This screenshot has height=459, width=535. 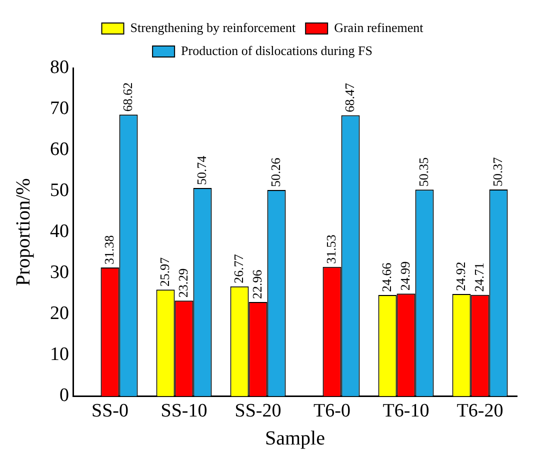 I want to click on data-label: 68.47, so click(x=349, y=97).